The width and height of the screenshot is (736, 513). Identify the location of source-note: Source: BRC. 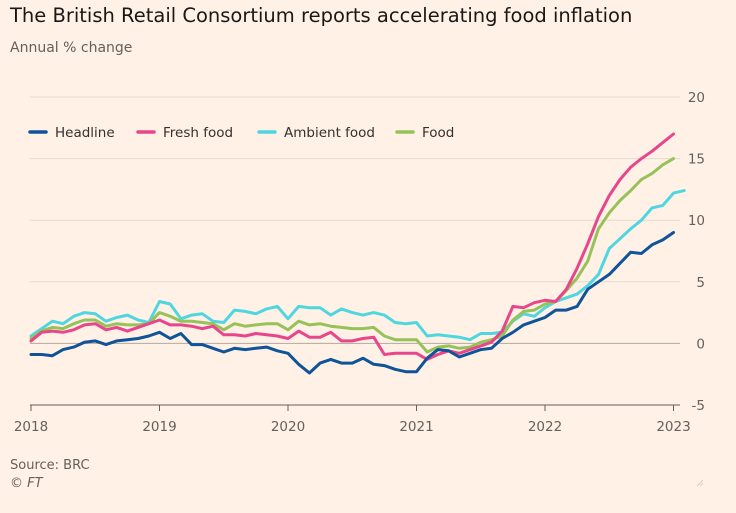
(50, 465).